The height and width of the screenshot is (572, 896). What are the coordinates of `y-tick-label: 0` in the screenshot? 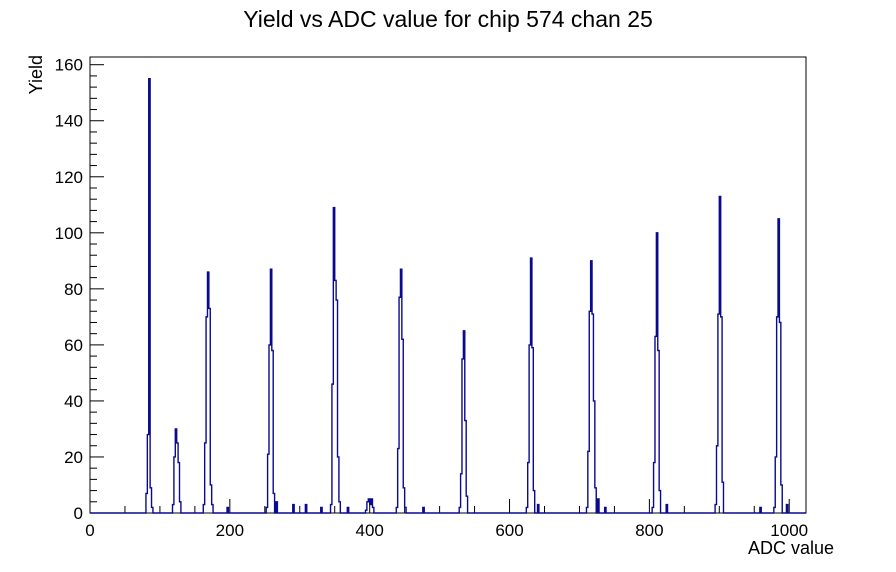 It's located at (78, 513).